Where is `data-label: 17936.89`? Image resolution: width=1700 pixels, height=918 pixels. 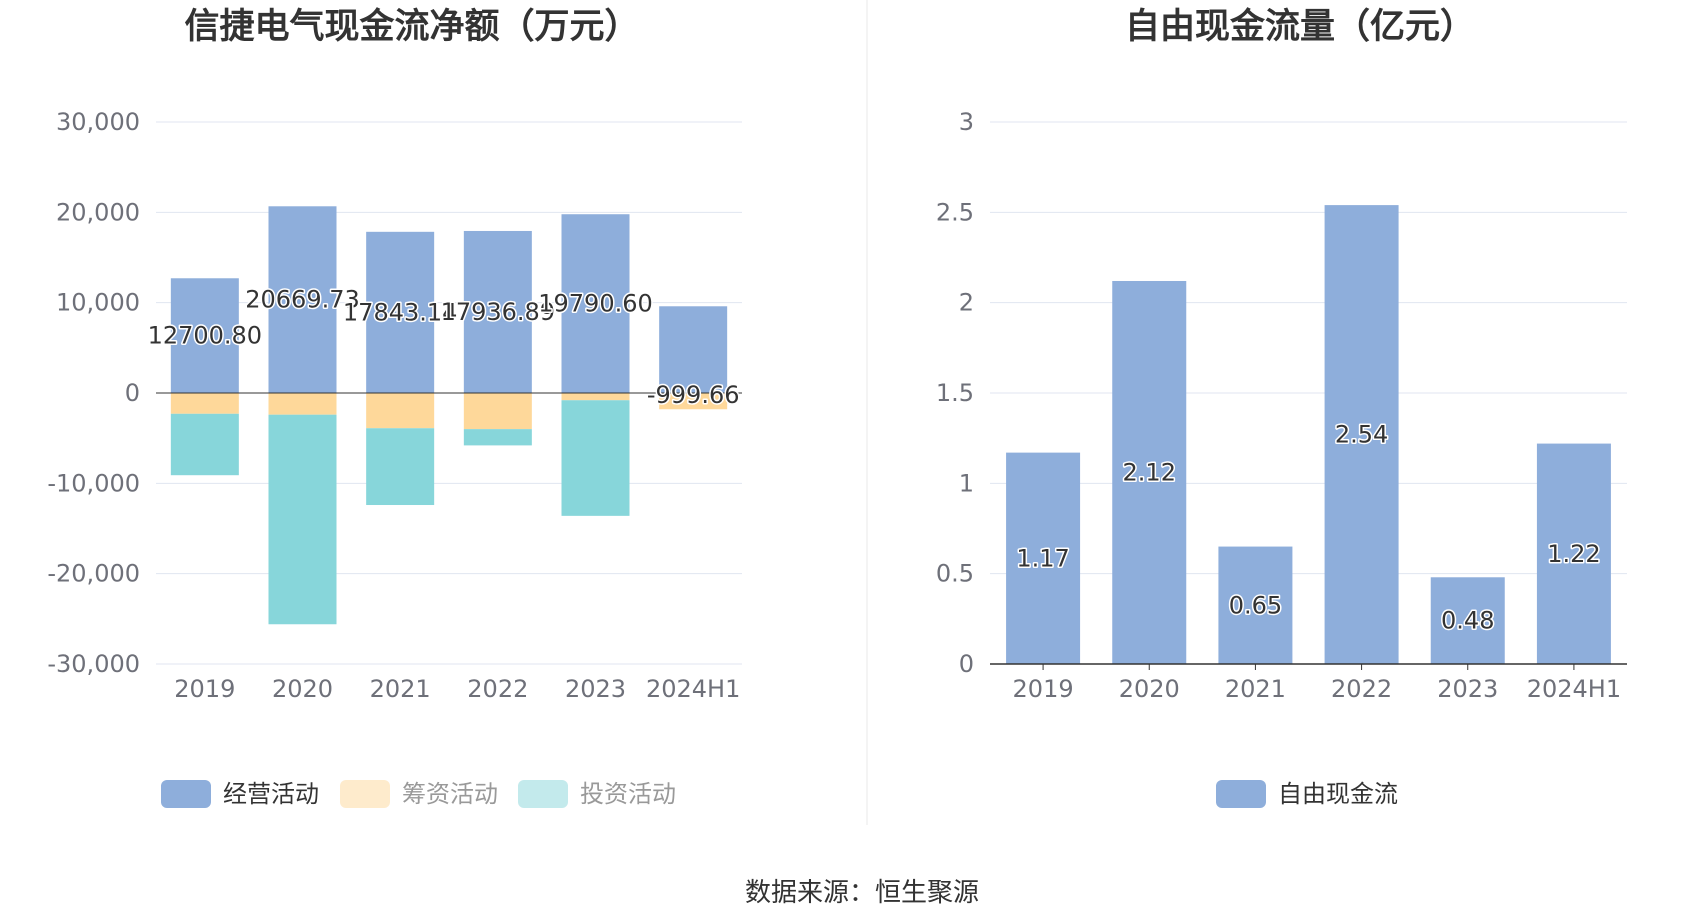
data-label: 17936.89 is located at coordinates (498, 312).